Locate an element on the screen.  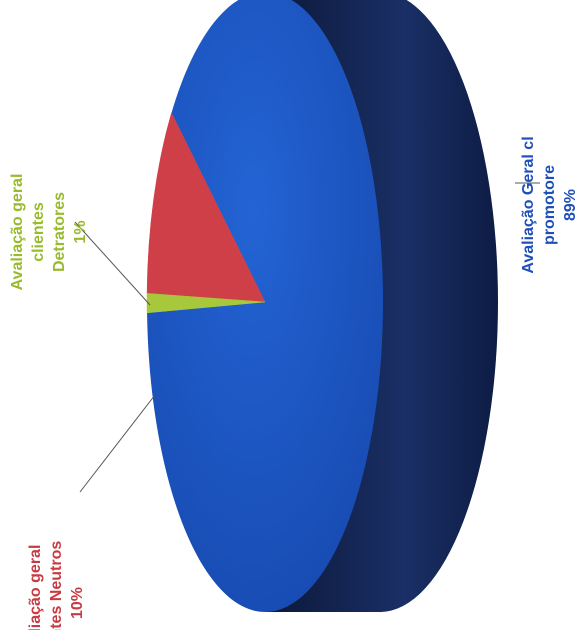
slice-label-promotores-line-2: 89% is located at coordinates (570, 205).